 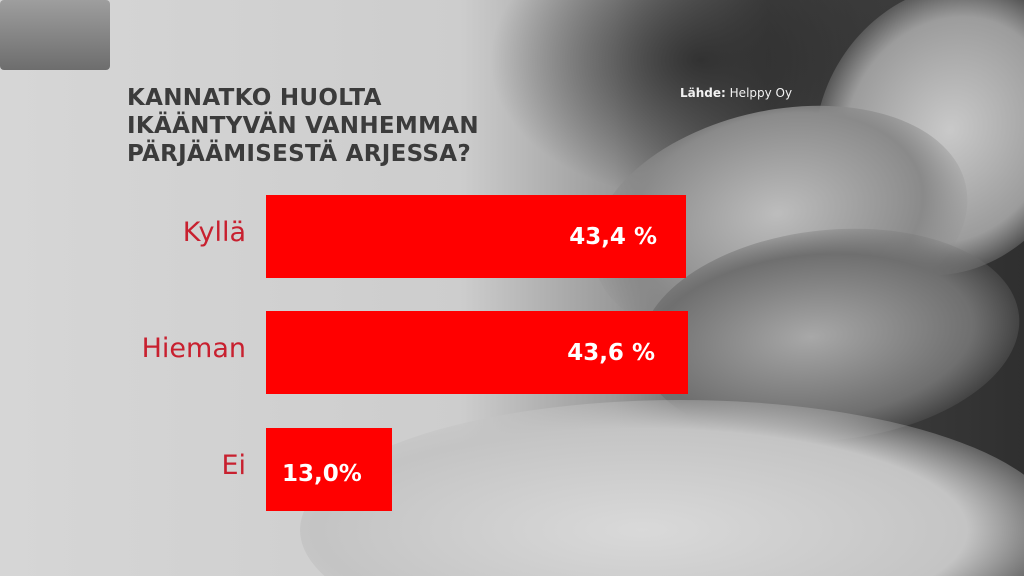 I want to click on value-label: 43,6 %, so click(x=611, y=352).